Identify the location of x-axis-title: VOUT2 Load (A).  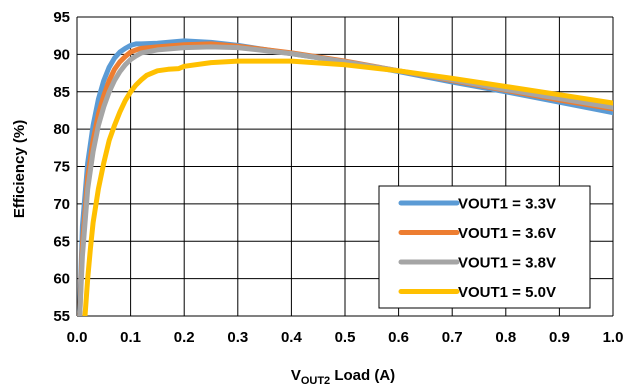
(343, 377).